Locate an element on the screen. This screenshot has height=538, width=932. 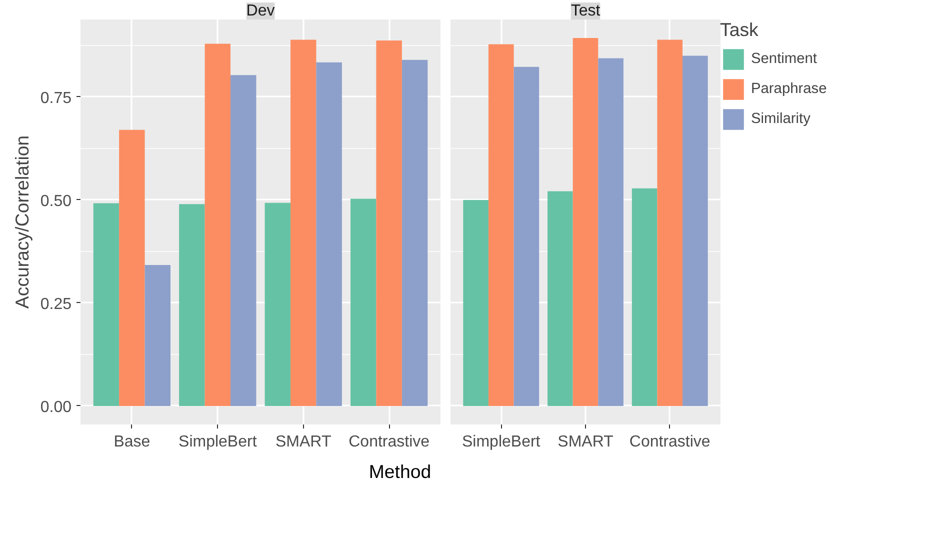
legend-label: Paraphrase is located at coordinates (789, 89).